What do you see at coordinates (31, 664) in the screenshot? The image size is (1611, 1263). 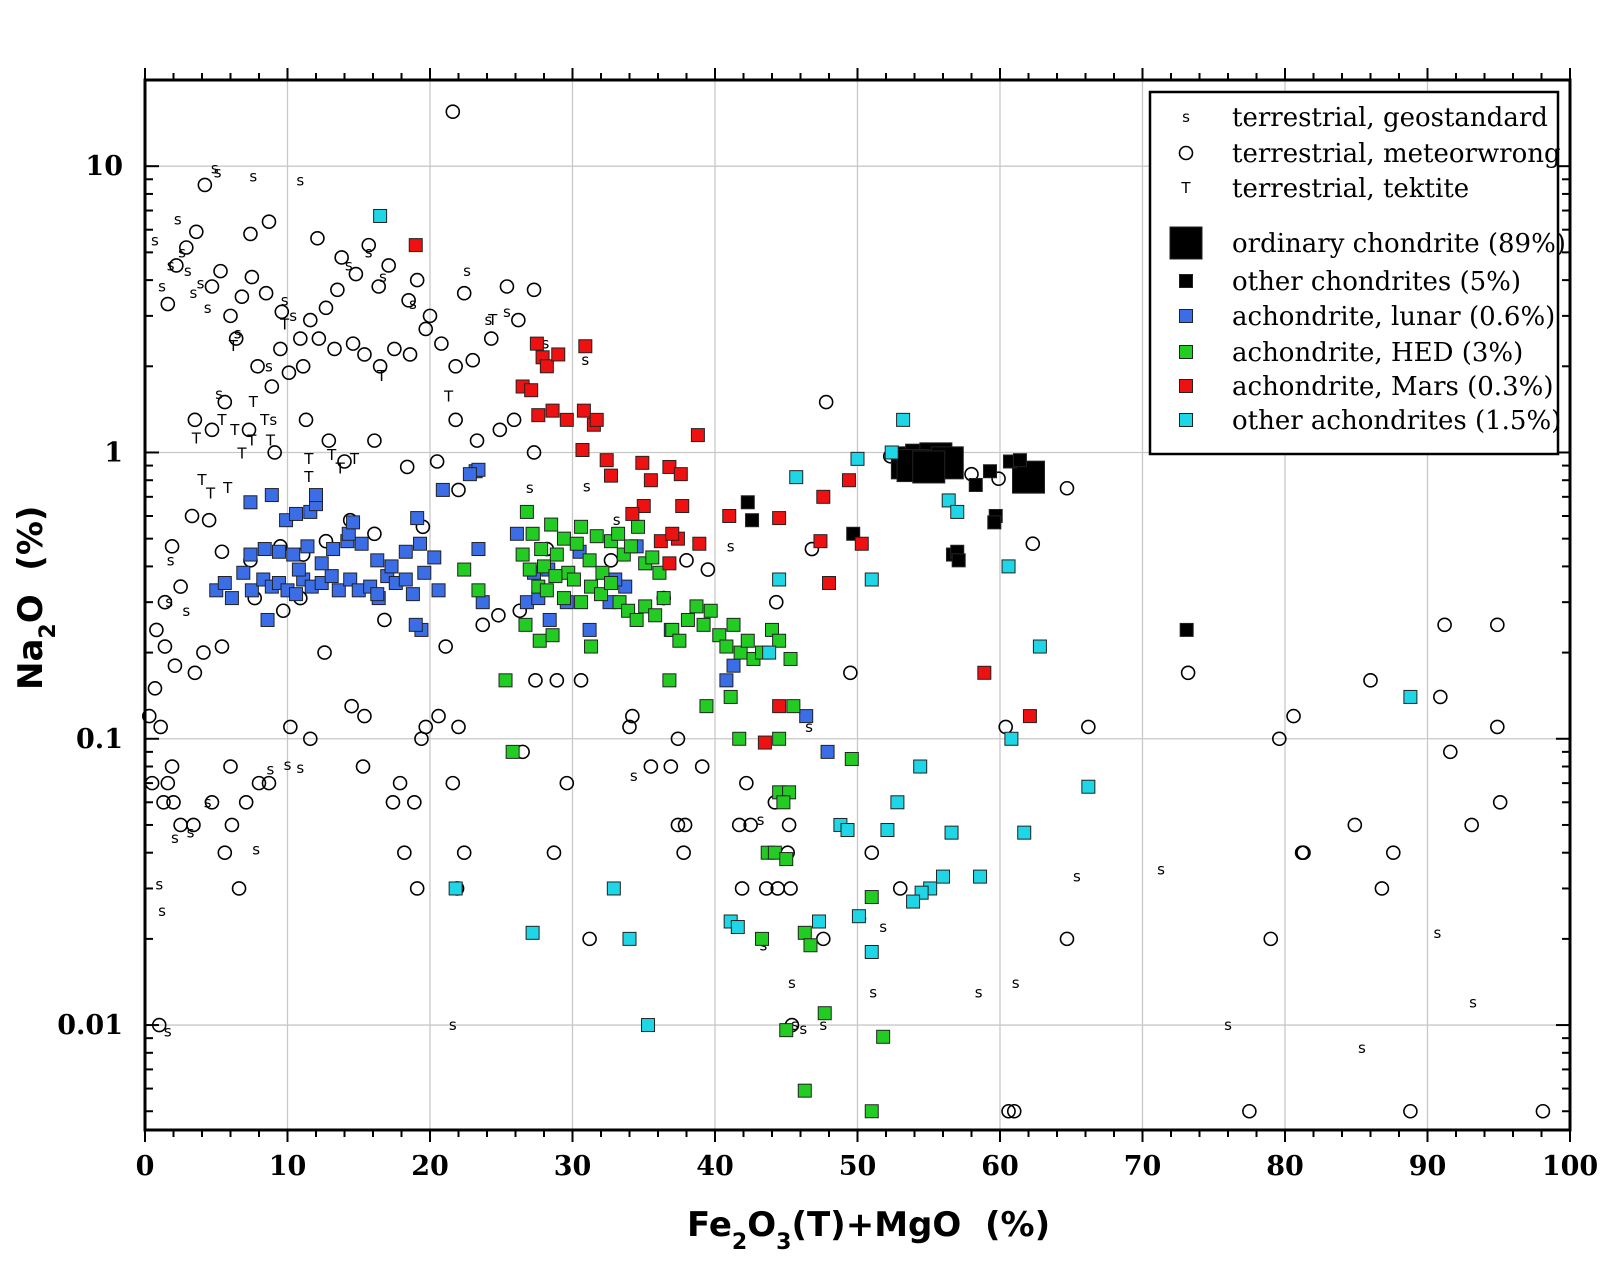 I see `y-label-main: Na` at bounding box center [31, 664].